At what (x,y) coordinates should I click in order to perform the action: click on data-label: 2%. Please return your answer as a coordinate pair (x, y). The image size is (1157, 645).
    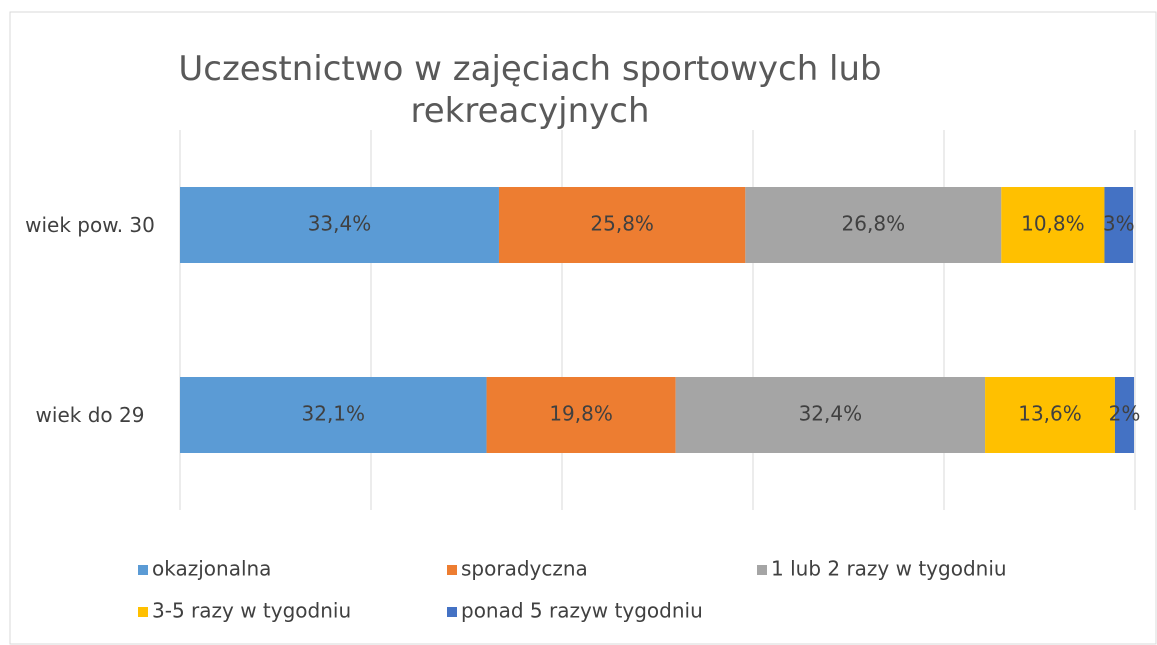
    Looking at the image, I should click on (1125, 414).